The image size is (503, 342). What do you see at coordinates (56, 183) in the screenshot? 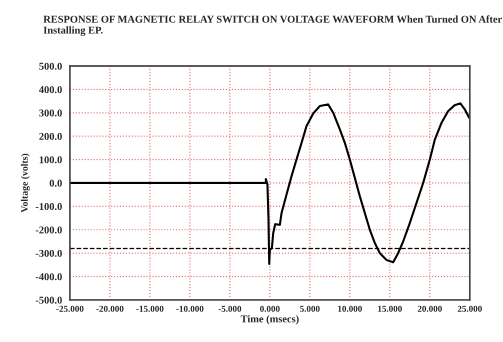
I see `y-tick-label: 0.0` at bounding box center [56, 183].